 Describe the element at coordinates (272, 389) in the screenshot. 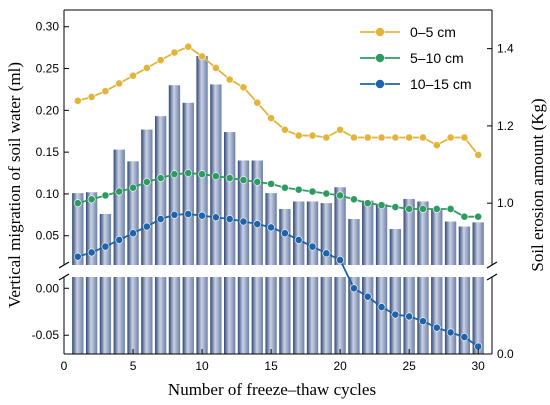

I see `x-axis-title: Number of freeze–thaw cycles` at that location.